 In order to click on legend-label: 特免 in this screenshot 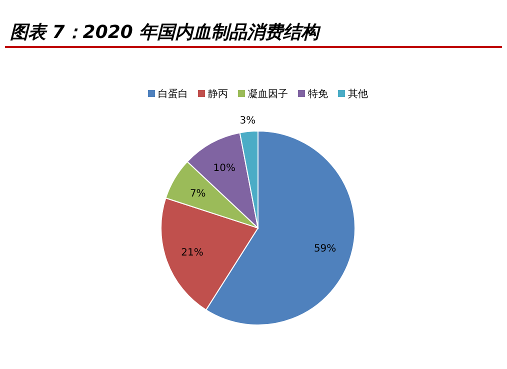, I will do `click(318, 94)`.